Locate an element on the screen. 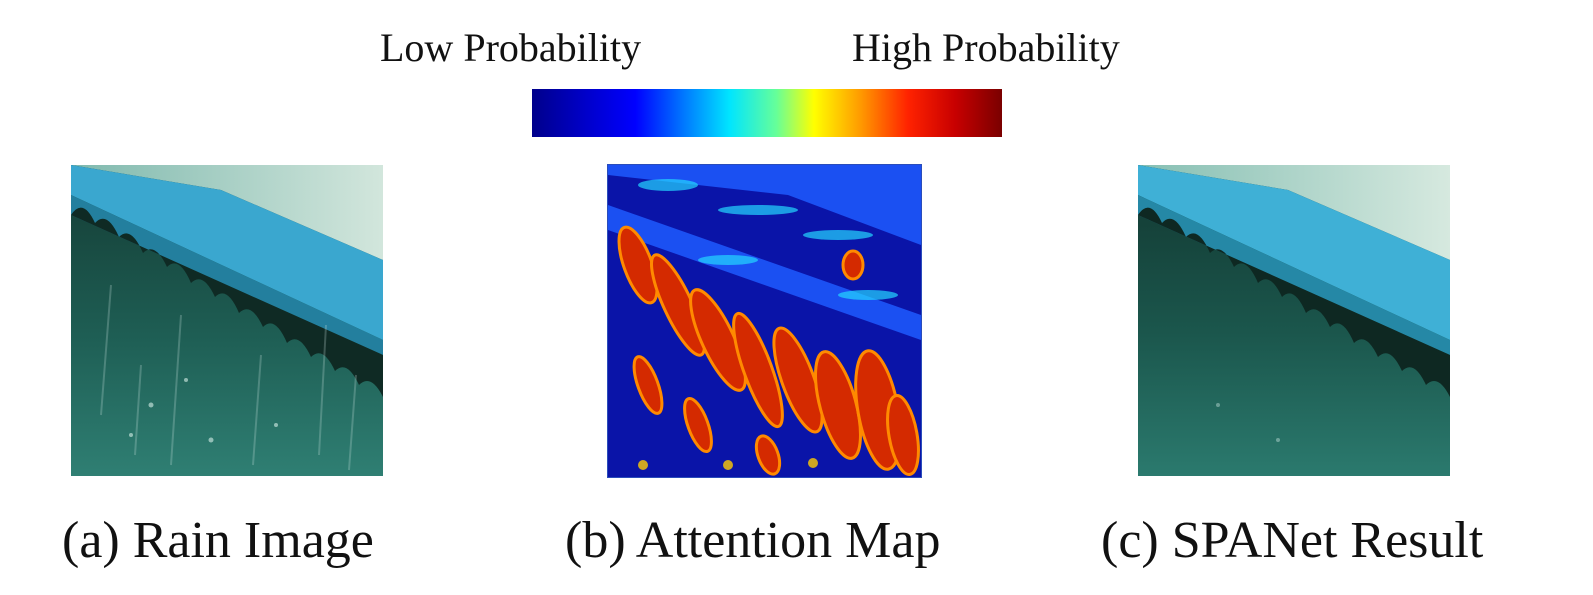 This screenshot has width=1593, height=595. attention-map-graphic is located at coordinates (764, 321).